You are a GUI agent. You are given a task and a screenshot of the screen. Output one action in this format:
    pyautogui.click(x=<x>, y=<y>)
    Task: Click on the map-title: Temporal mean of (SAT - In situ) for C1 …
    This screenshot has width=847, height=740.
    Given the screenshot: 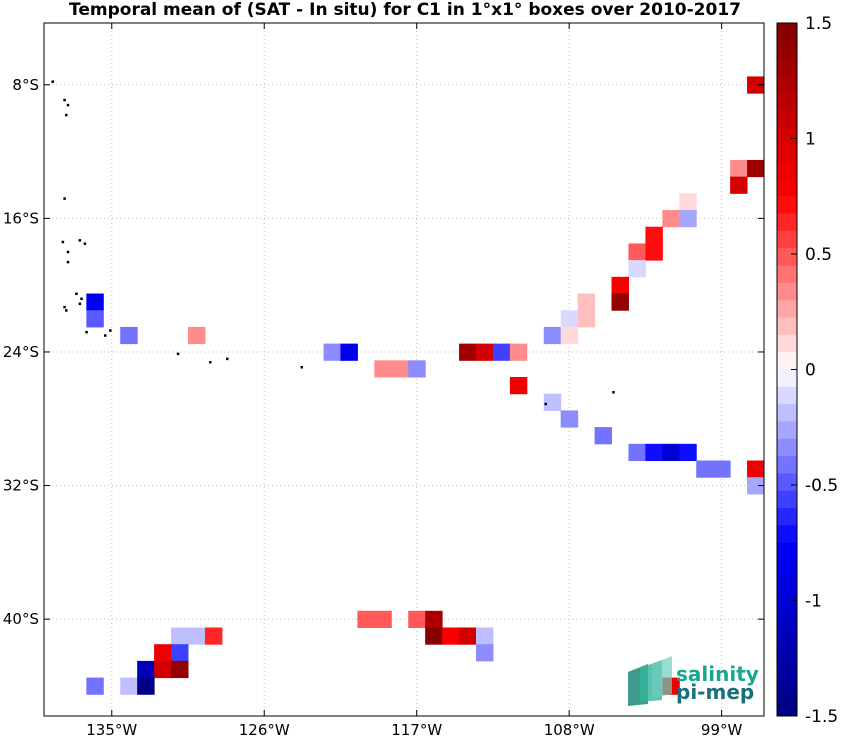 What is the action you would take?
    pyautogui.click(x=405, y=10)
    